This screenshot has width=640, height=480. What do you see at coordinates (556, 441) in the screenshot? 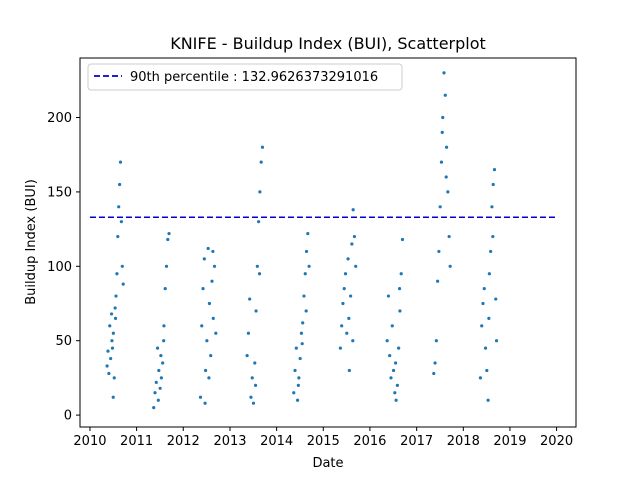
I see `x-tick-label: 2020` at bounding box center [556, 441].